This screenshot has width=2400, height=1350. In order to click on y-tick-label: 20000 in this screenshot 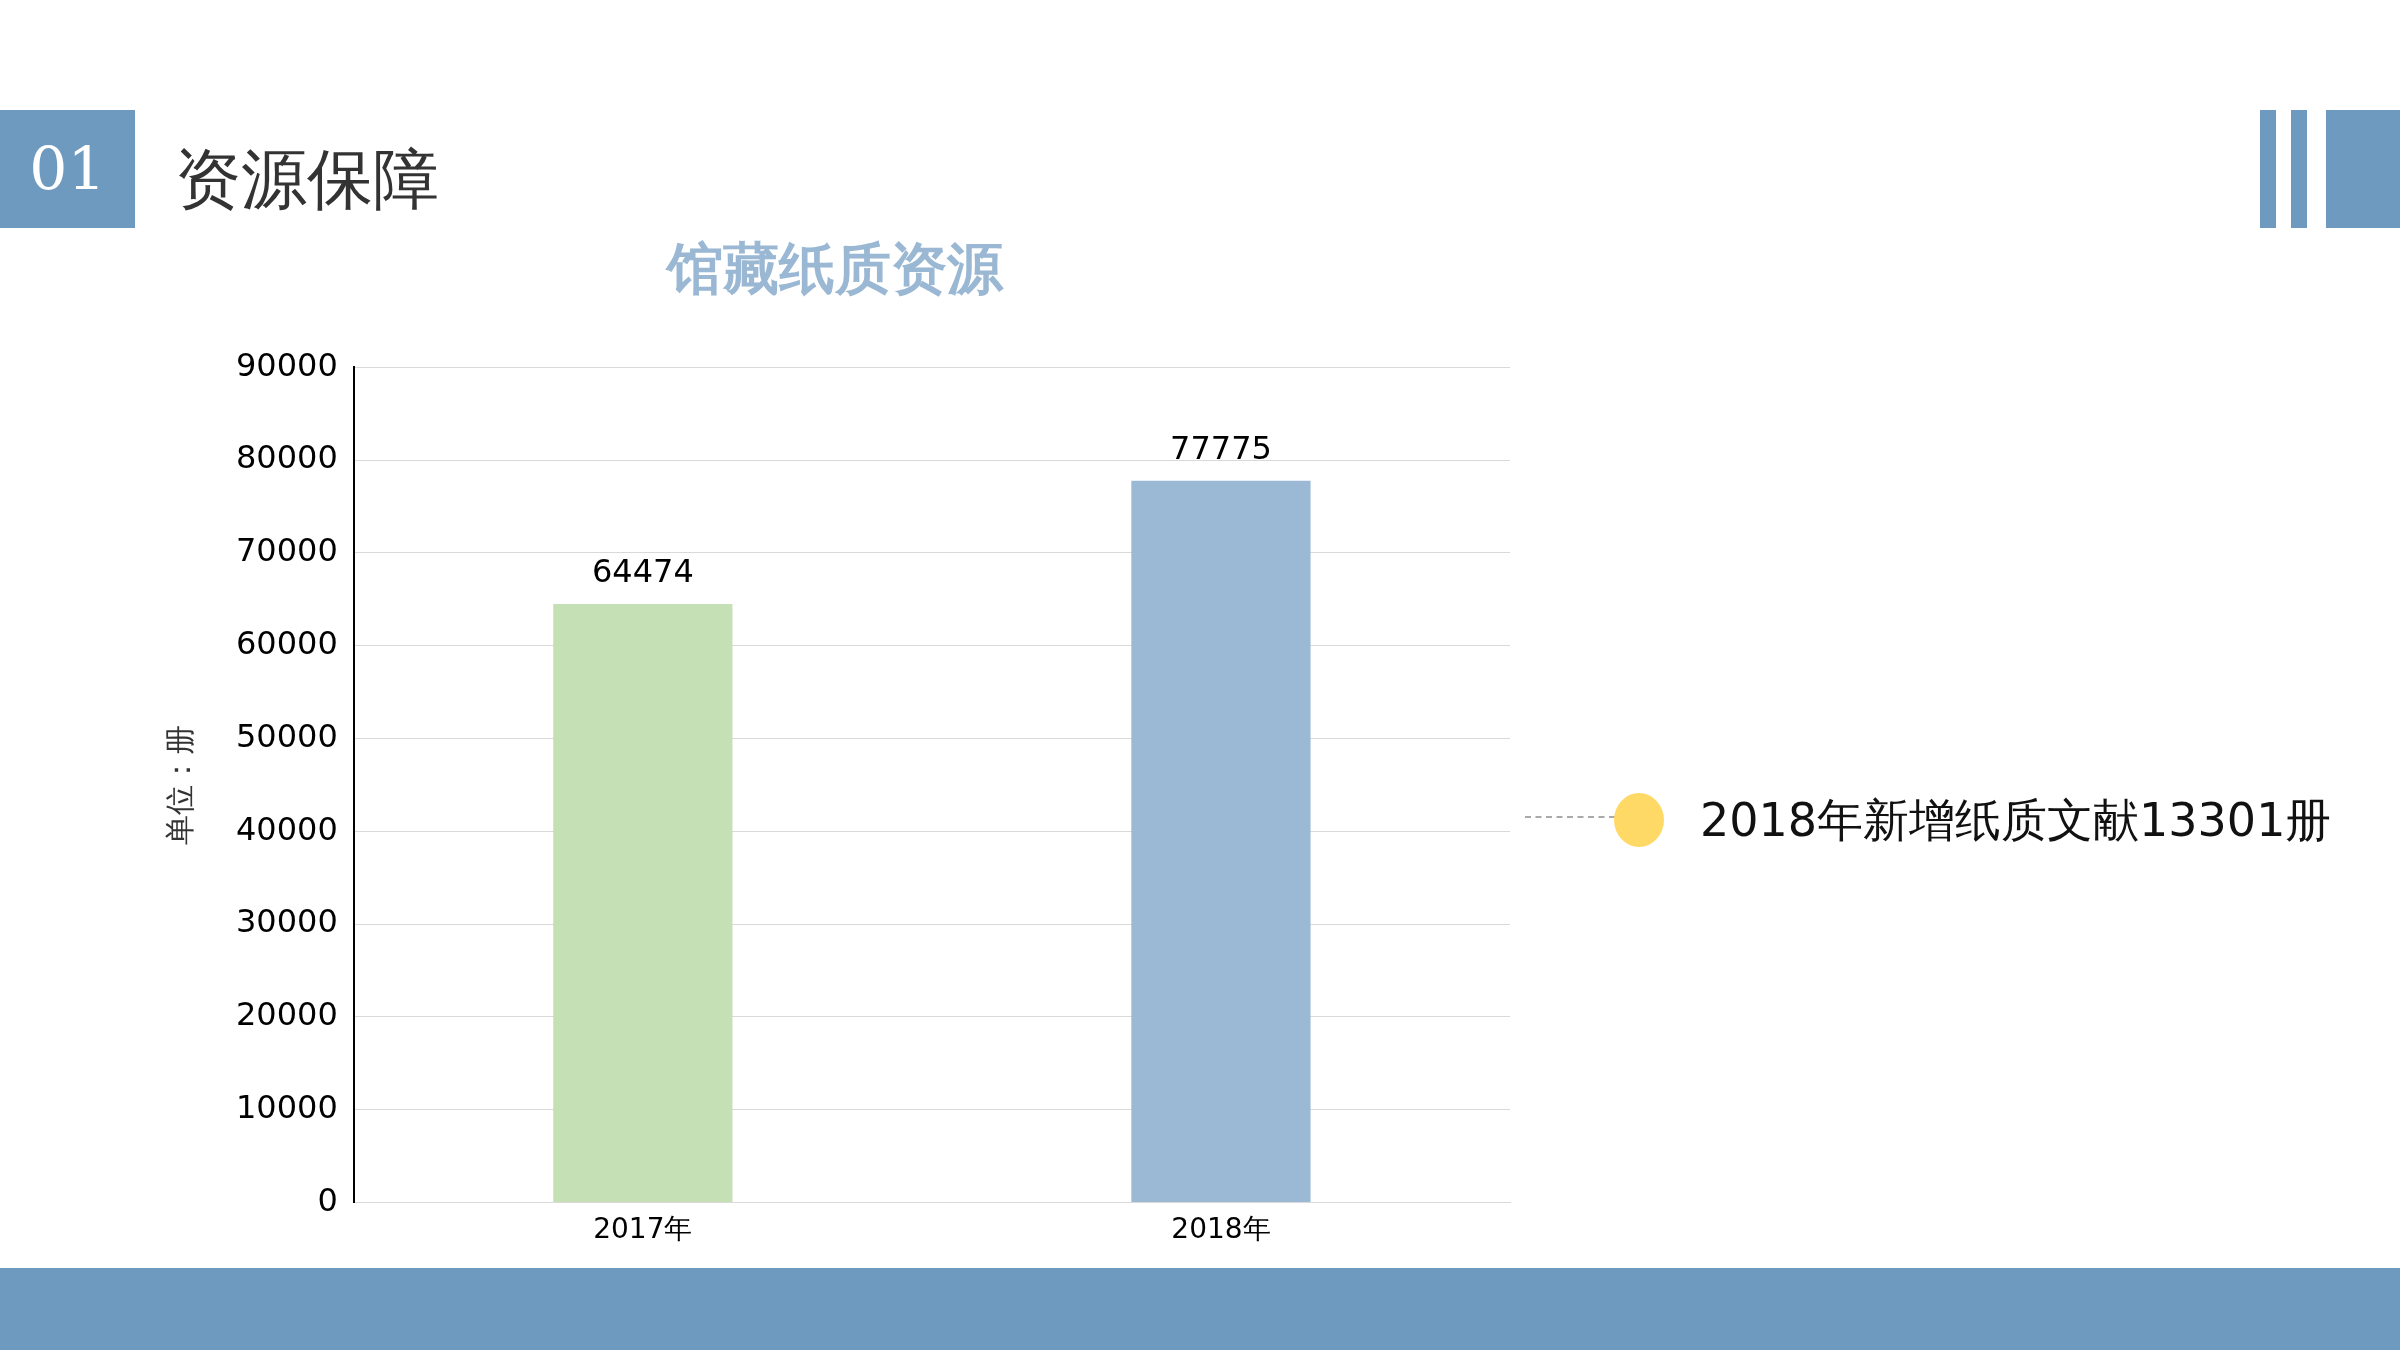, I will do `click(287, 1014)`.